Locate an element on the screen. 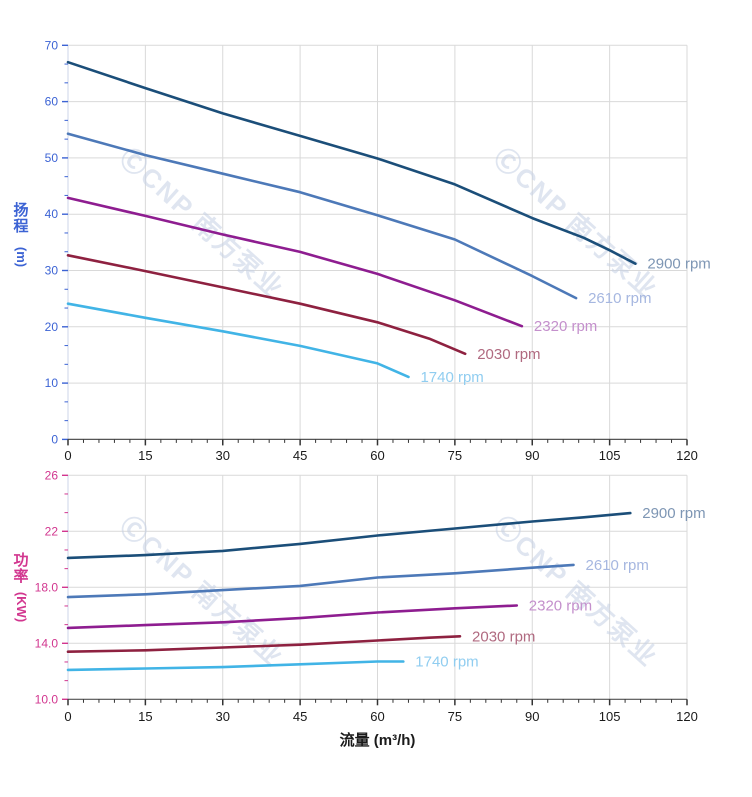 The width and height of the screenshot is (752, 797). y-axis-tick-label: 60 is located at coordinates (52, 102).